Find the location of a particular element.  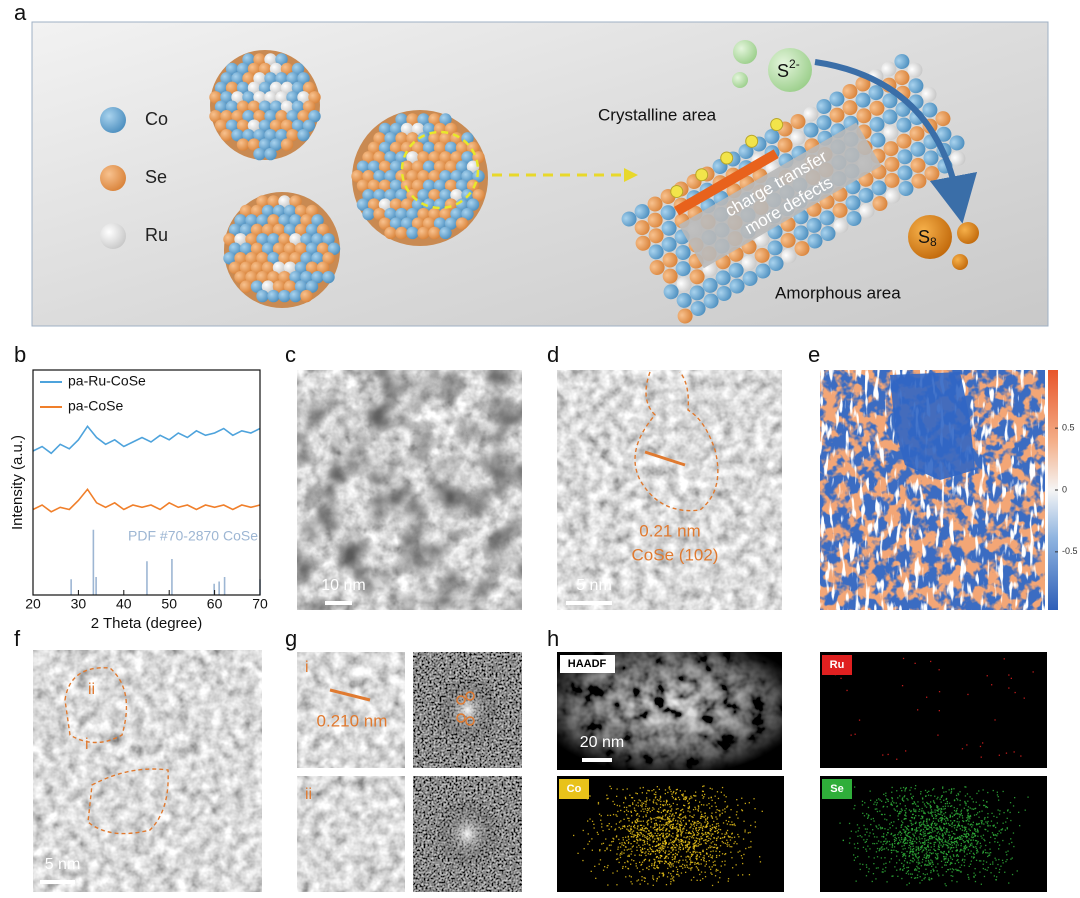

panel-label: g is located at coordinates (291, 638).